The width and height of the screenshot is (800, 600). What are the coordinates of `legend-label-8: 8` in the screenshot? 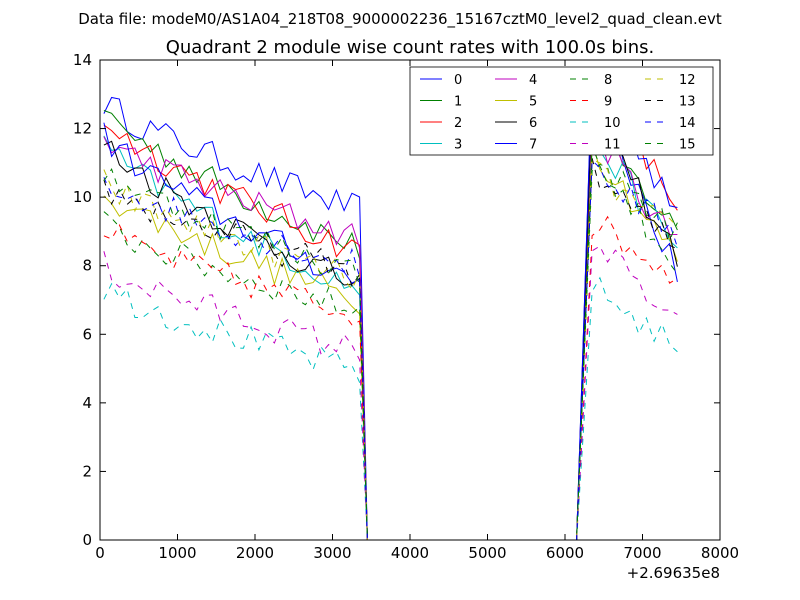 It's located at (608, 80).